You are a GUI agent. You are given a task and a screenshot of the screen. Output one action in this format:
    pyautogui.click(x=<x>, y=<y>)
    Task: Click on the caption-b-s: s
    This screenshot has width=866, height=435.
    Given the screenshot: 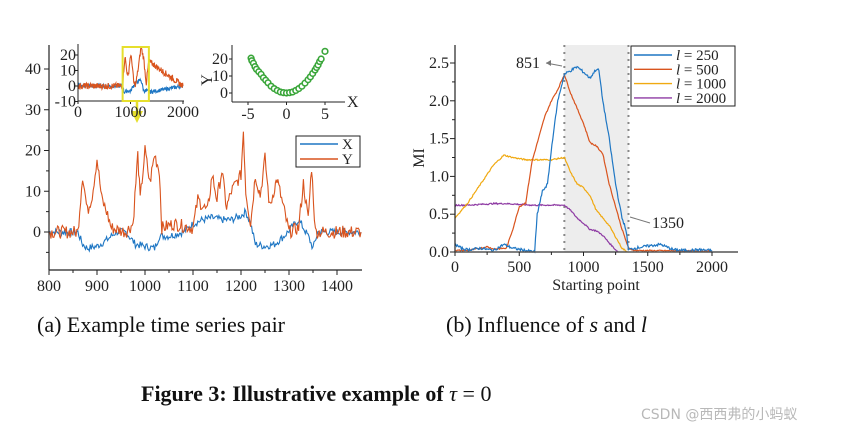 What is the action you would take?
    pyautogui.click(x=594, y=324)
    